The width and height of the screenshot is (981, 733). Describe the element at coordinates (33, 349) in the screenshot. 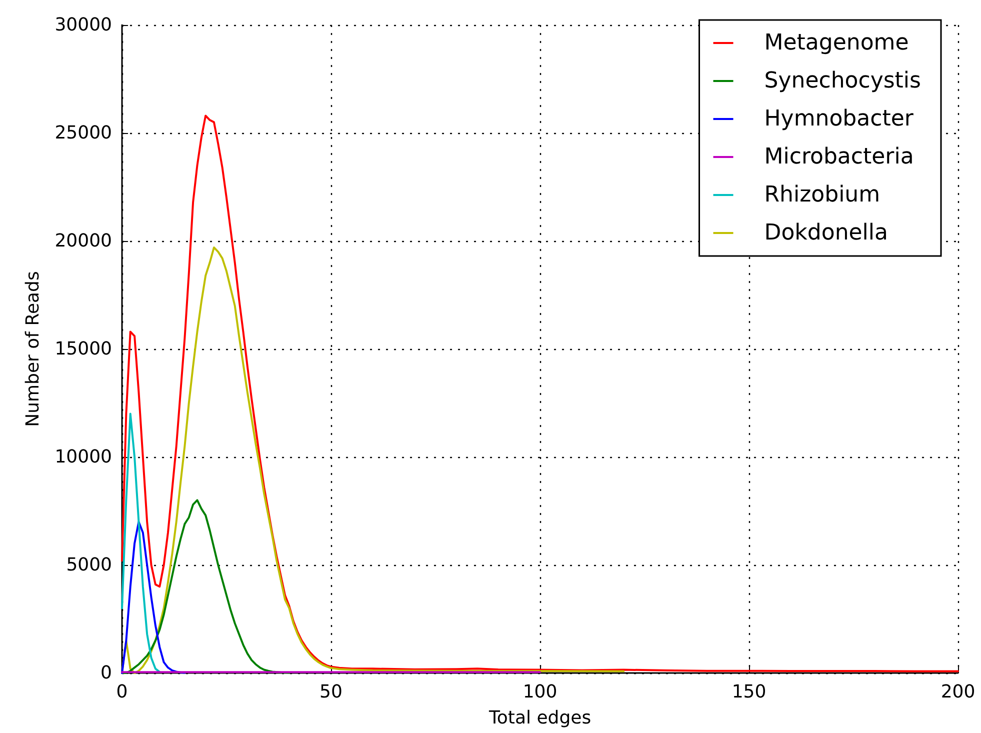

I see `y-axis-title: Number of Reads` at that location.